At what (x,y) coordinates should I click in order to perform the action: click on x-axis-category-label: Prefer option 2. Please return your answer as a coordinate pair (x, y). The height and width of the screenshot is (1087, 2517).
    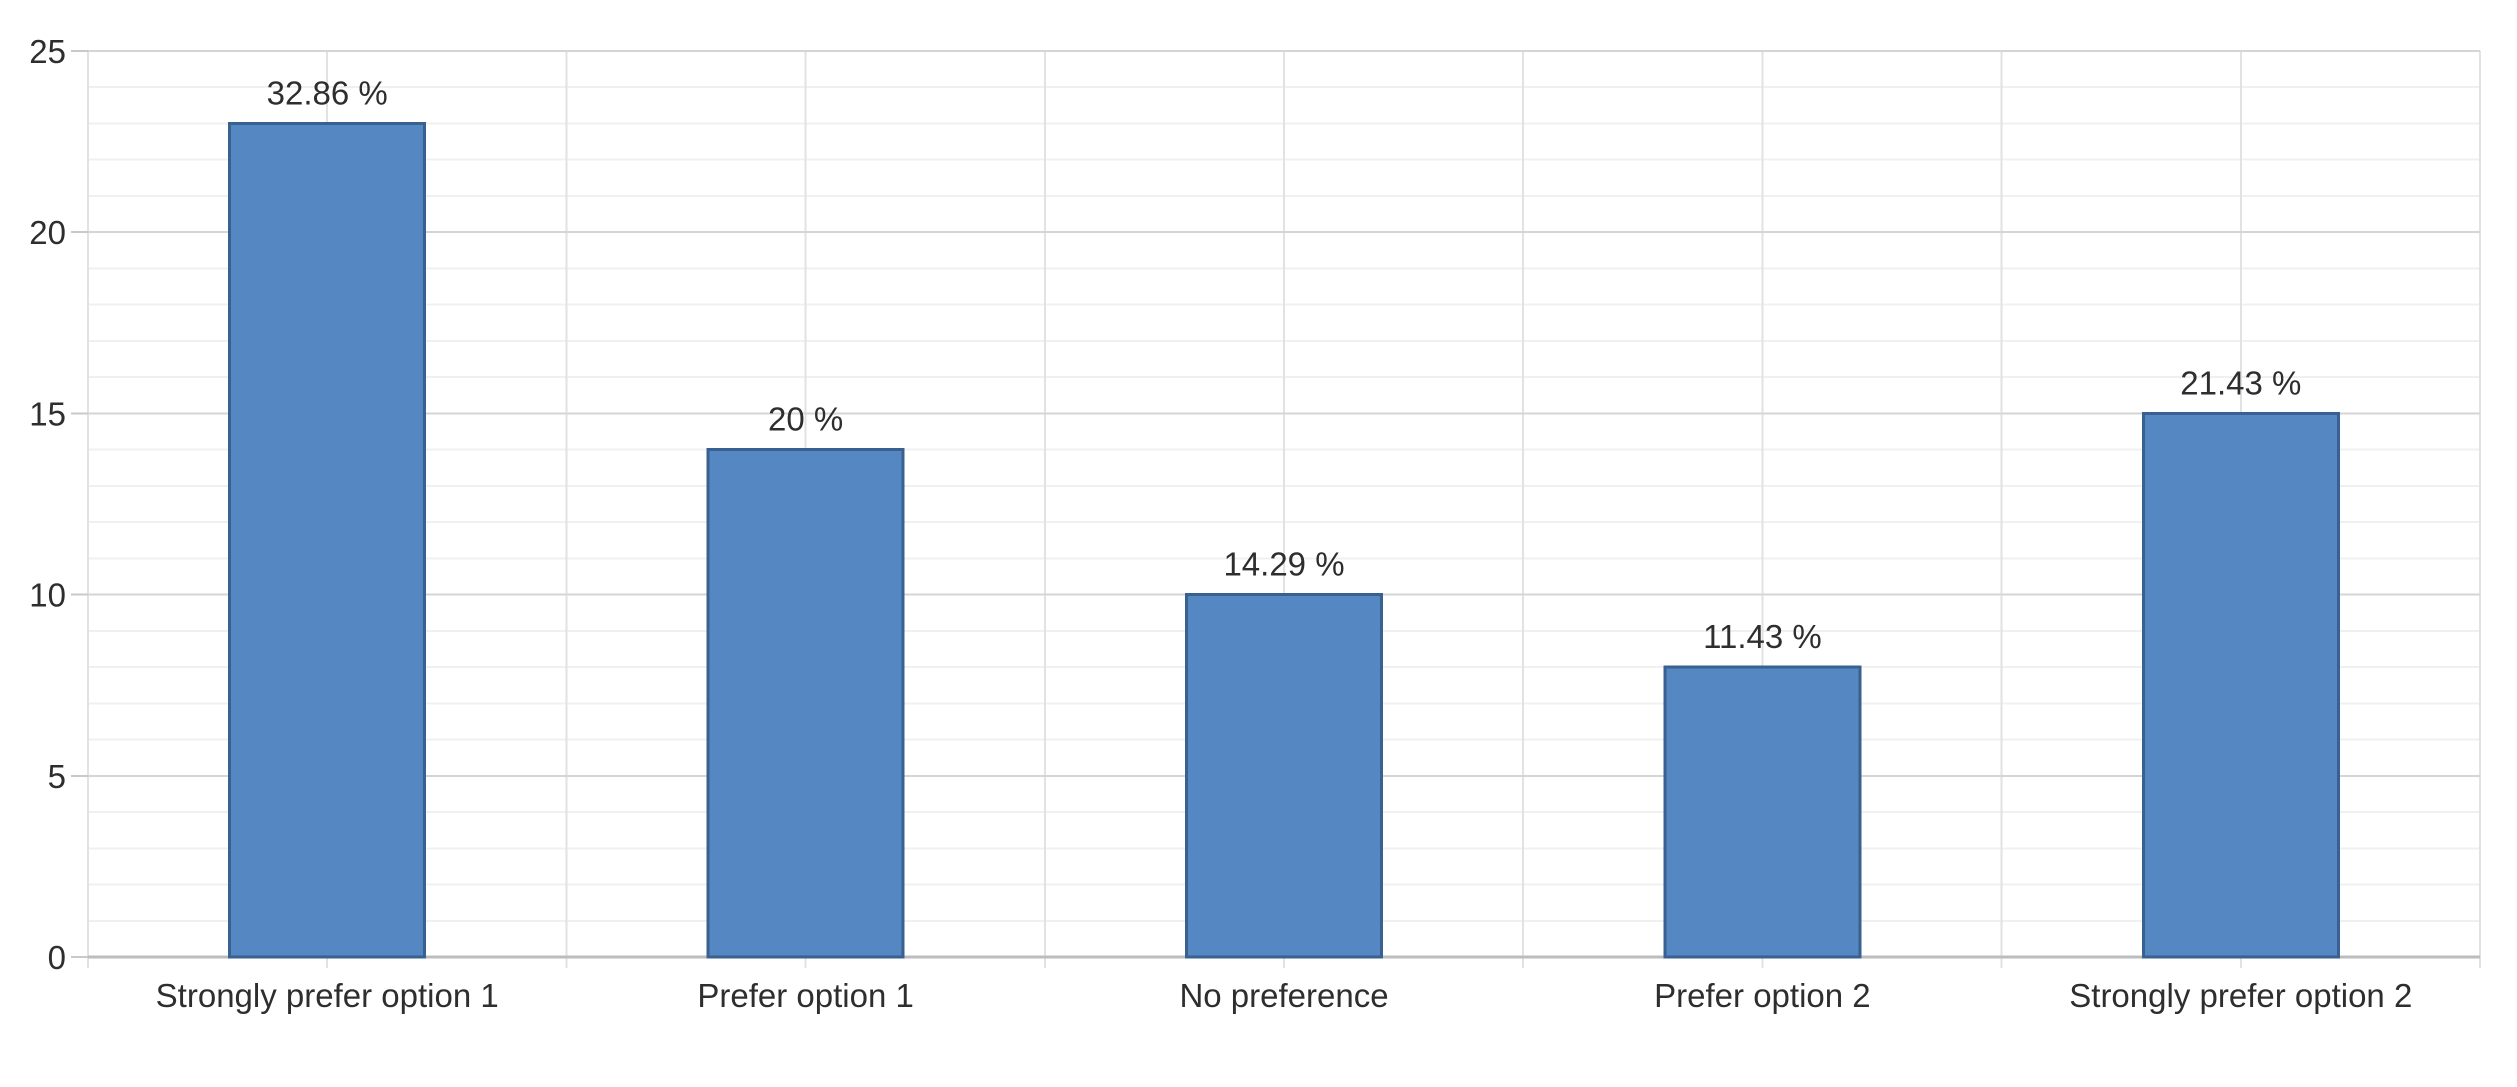
    Looking at the image, I should click on (1762, 995).